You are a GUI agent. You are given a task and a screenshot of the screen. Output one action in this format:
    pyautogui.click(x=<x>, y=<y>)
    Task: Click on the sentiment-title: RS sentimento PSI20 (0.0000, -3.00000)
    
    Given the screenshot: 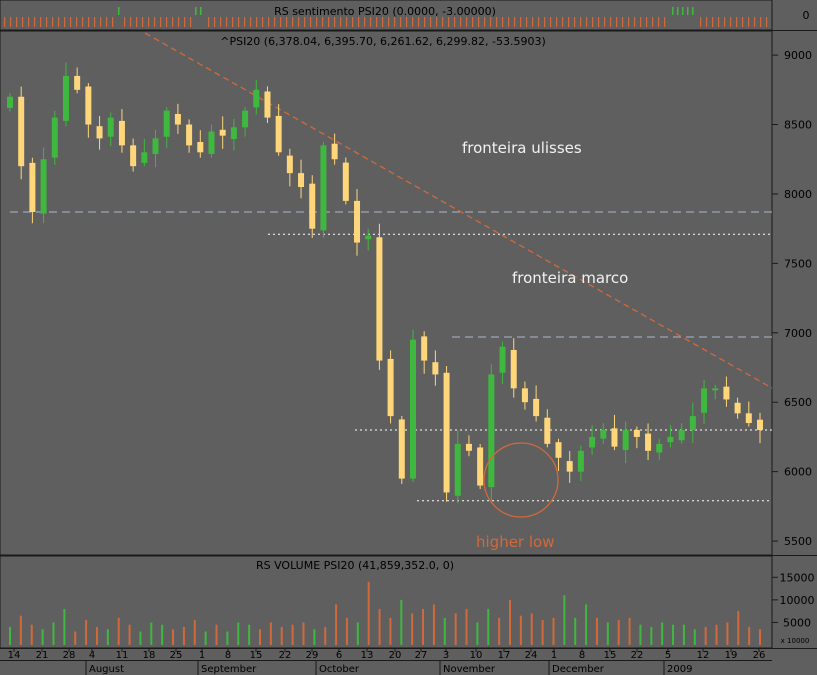 What is the action you would take?
    pyautogui.click(x=385, y=11)
    